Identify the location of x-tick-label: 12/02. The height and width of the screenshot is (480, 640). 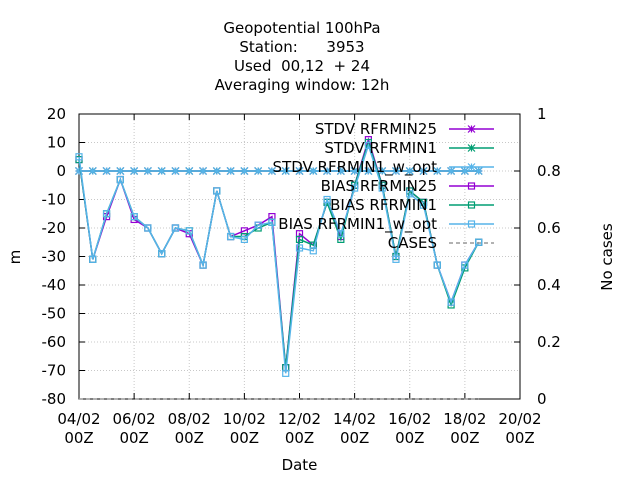
(299, 419).